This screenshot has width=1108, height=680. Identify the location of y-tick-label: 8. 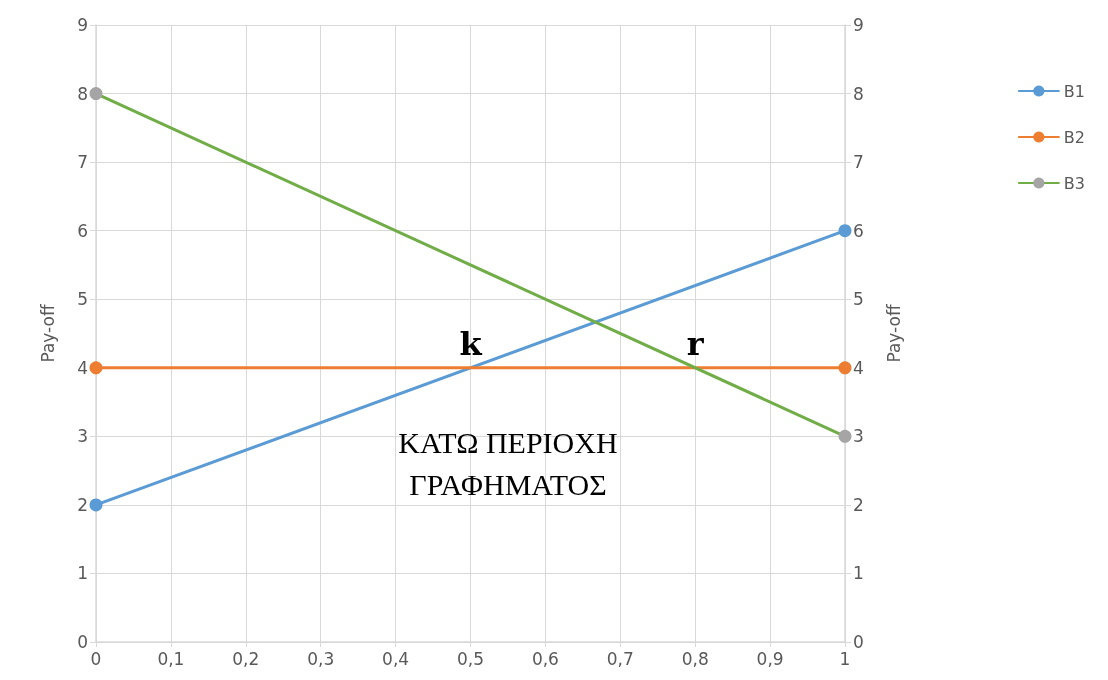
(82, 93).